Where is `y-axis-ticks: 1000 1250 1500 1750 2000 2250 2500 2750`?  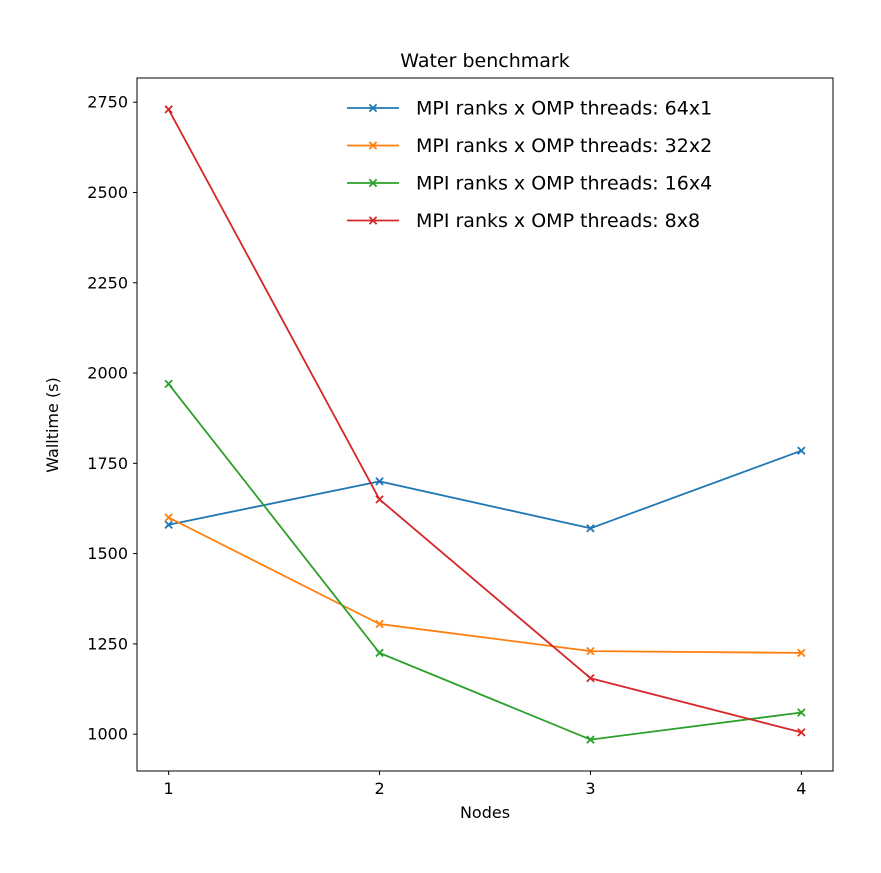 y-axis-ticks: 1000 1250 1500 1750 2000 2250 2500 2750 is located at coordinates (112, 418).